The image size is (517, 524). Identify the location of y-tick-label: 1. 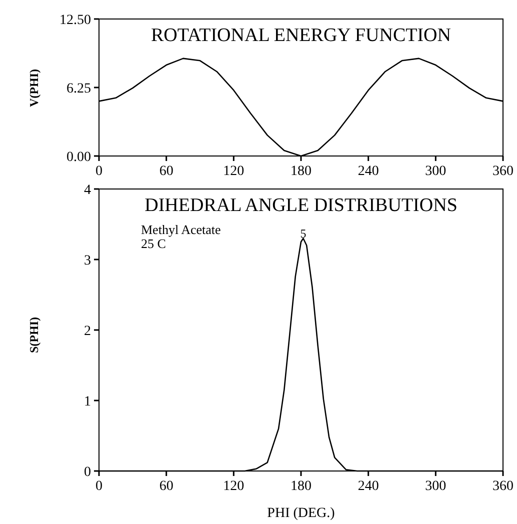
(87, 402).